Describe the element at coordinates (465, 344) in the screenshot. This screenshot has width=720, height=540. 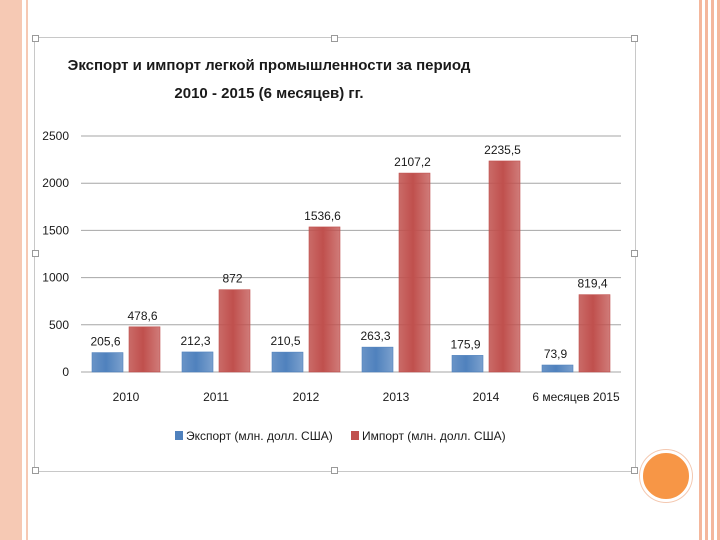
I see `data-label-export-4: 175,9` at that location.